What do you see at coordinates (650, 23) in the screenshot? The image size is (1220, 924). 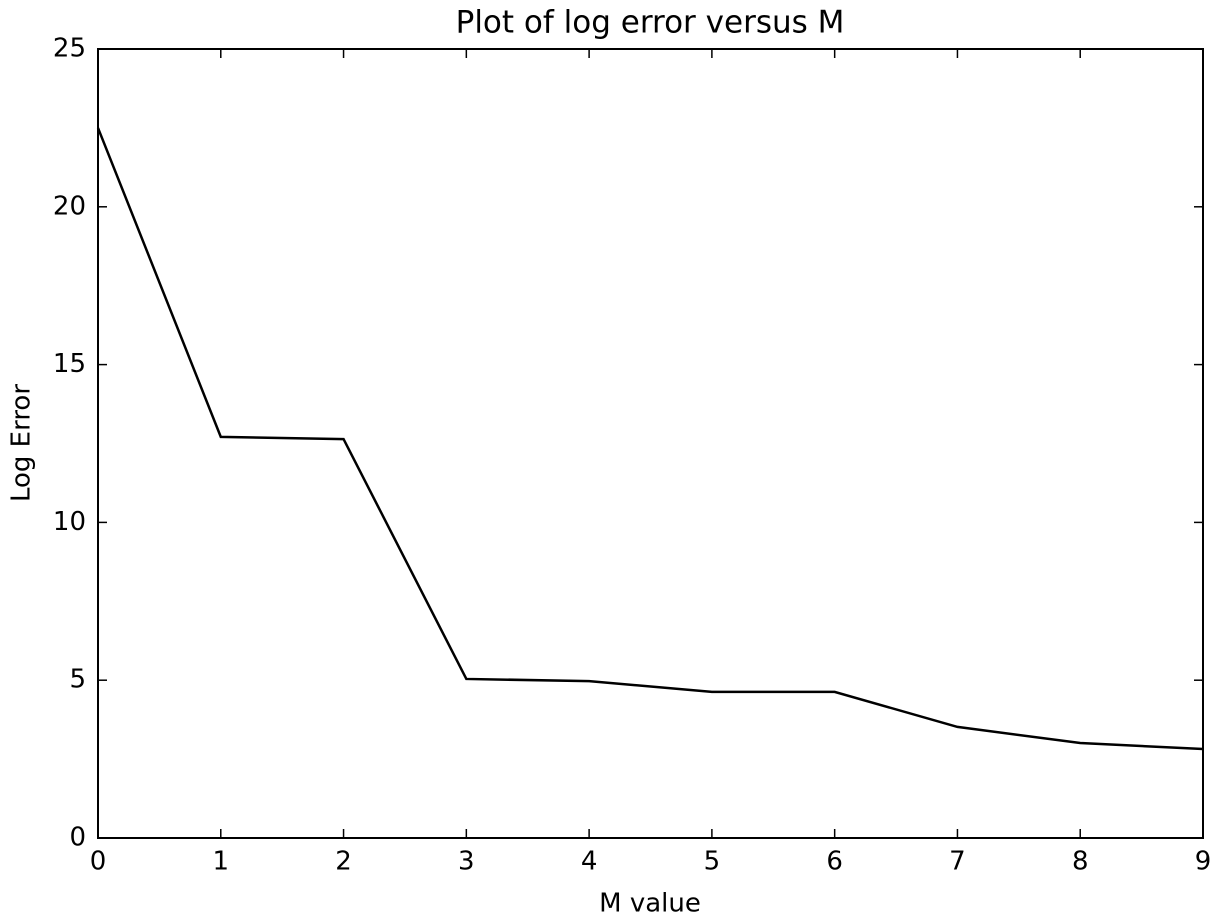 I see `chart-title: Plot of log error versus M` at bounding box center [650, 23].